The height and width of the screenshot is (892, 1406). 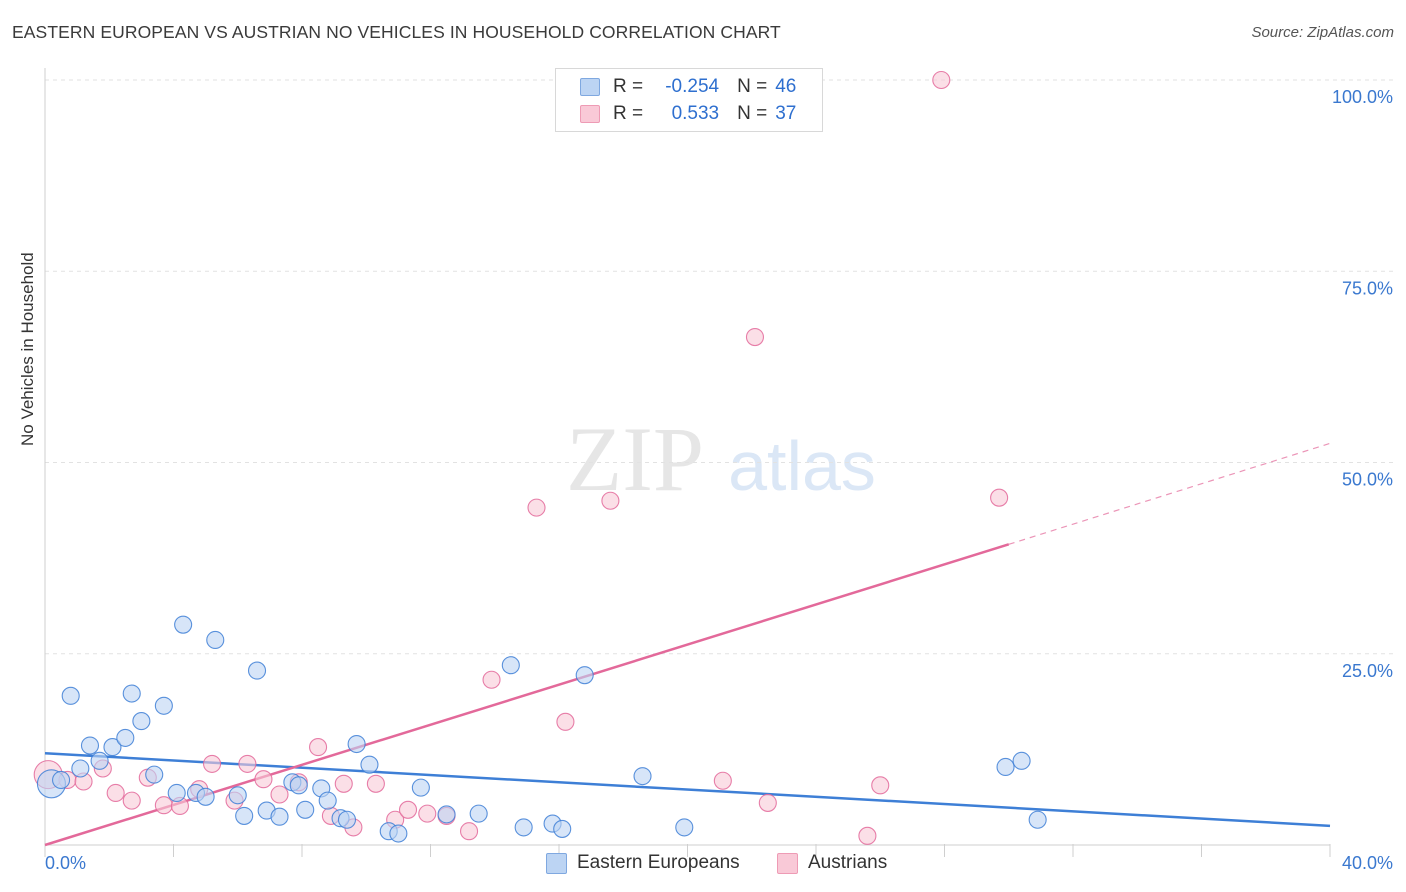 What do you see at coordinates (687, 789) in the screenshot?
I see `trend-line-eastern-europeans` at bounding box center [687, 789].